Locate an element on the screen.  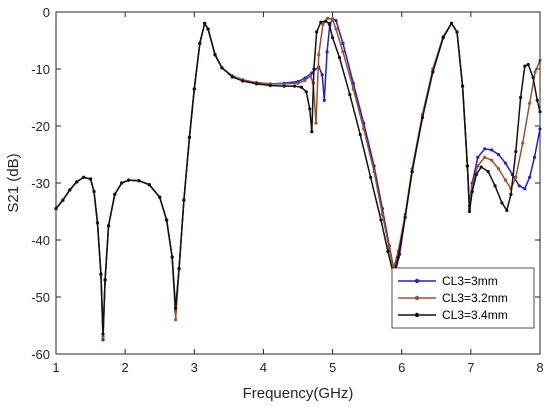
legend-item: CL3=3mm is located at coordinates (448, 281).